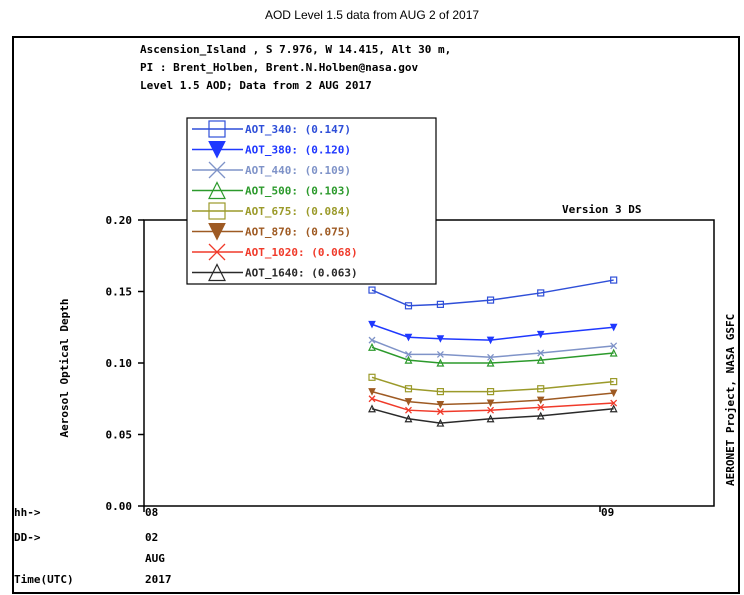  I want to click on legend-item: AOT_440: (0.109), so click(271, 170).